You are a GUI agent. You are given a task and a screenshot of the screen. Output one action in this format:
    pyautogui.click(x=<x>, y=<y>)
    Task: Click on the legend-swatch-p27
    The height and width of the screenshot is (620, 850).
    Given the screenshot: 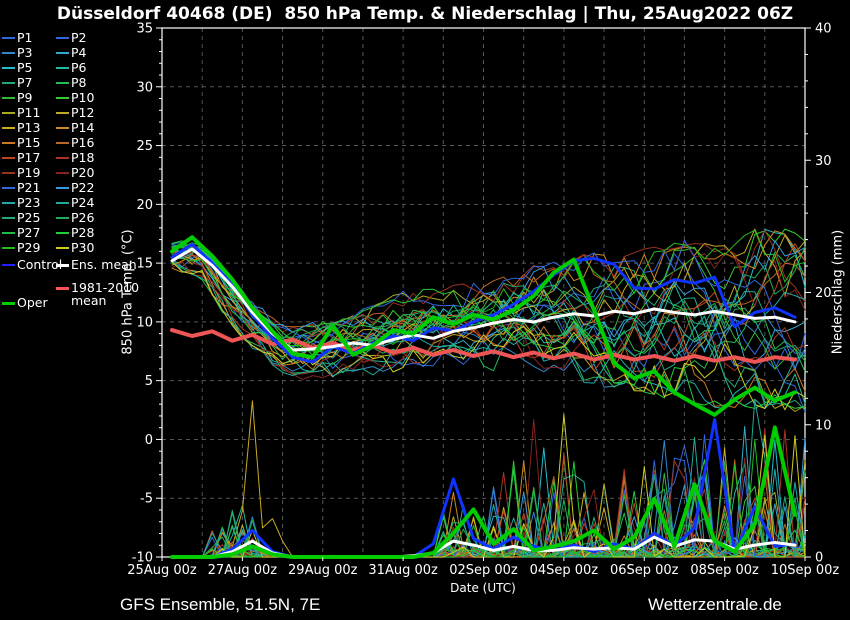 What is the action you would take?
    pyautogui.click(x=8, y=233)
    